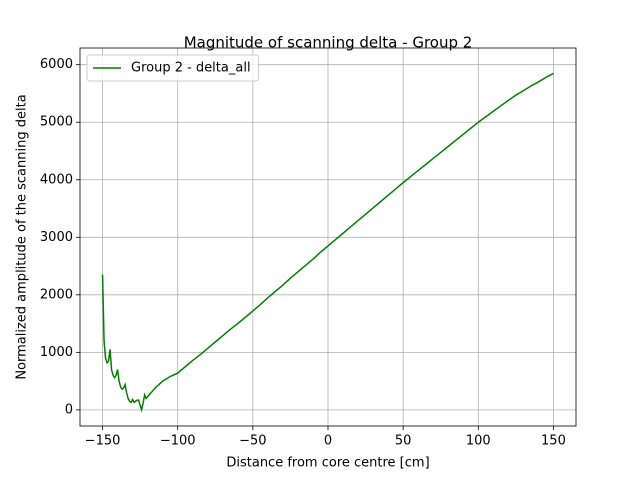 The image size is (640, 480). What do you see at coordinates (56, 122) in the screenshot?
I see `y-tick-label: 5000` at bounding box center [56, 122].